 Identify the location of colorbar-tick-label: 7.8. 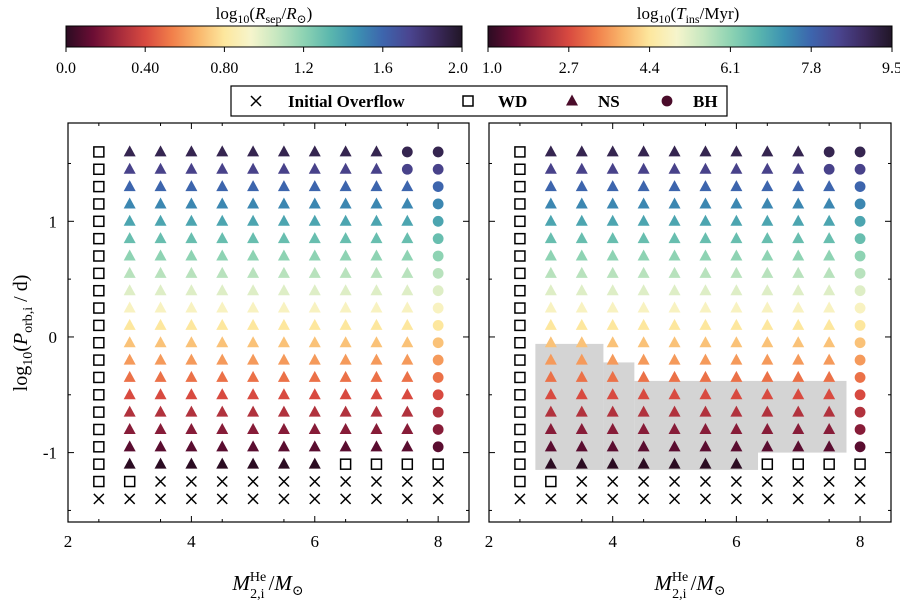
(811, 68).